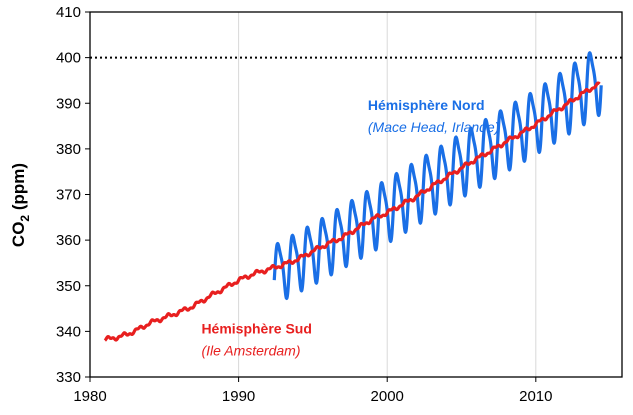 Image resolution: width=633 pixels, height=415 pixels. What do you see at coordinates (238, 396) in the screenshot?
I see `x-tick-label: 1990` at bounding box center [238, 396].